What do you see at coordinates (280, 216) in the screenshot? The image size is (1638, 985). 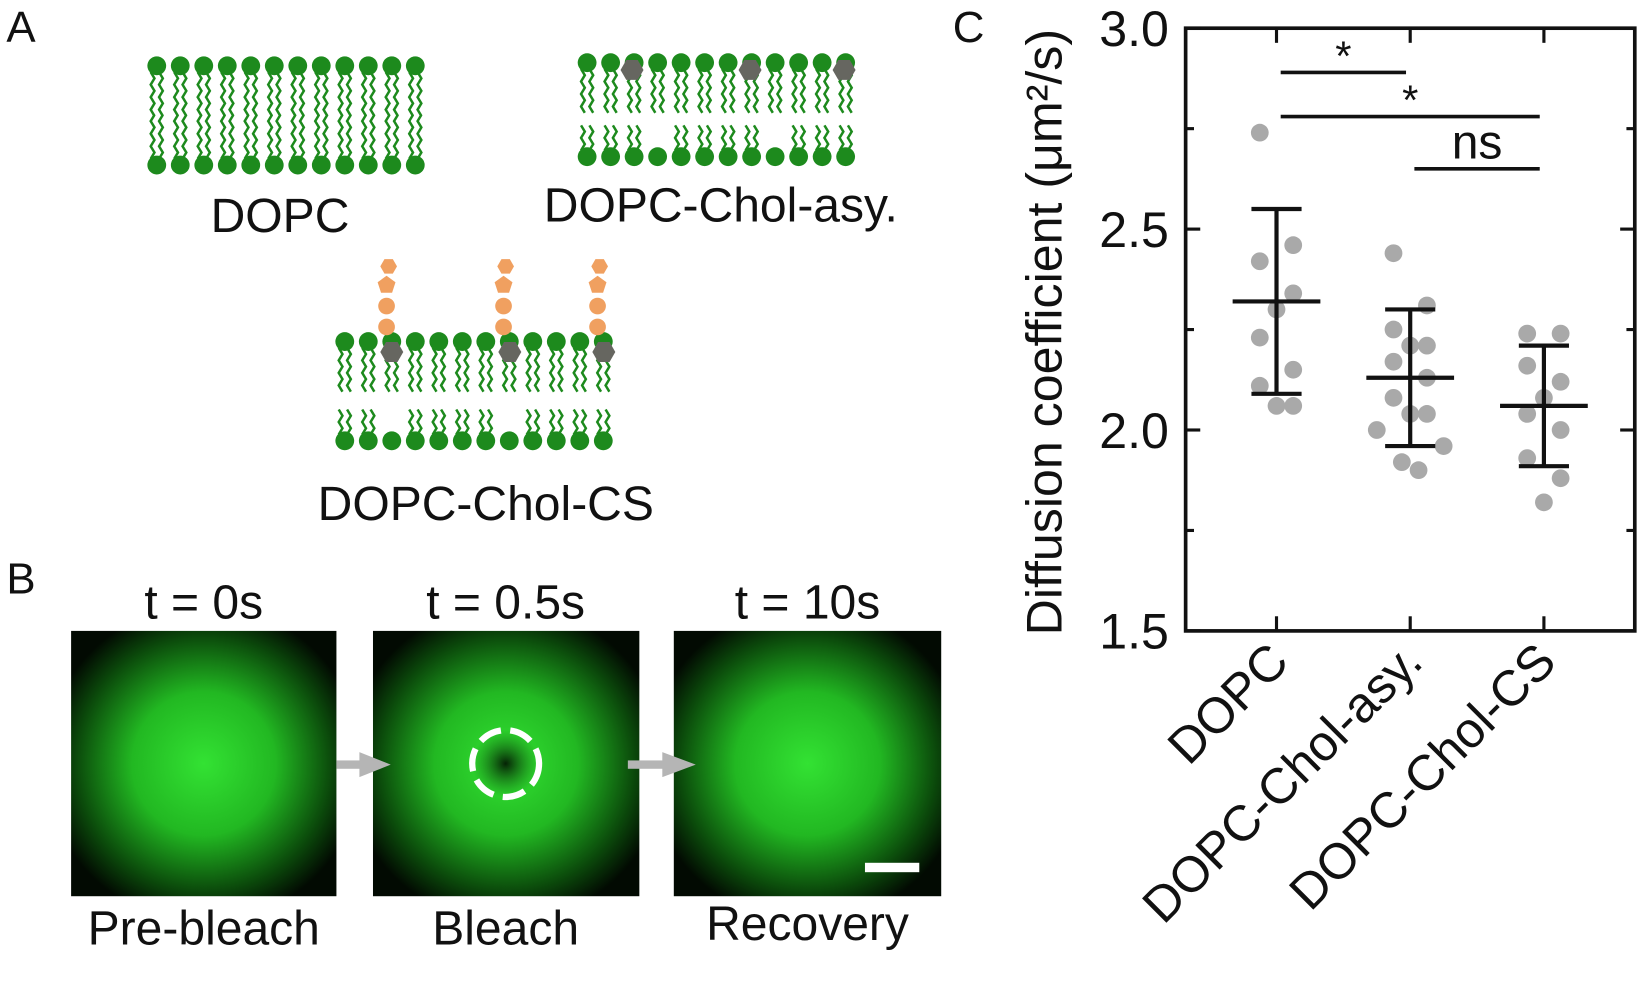 I see `bilayer-label: DOPC` at bounding box center [280, 216].